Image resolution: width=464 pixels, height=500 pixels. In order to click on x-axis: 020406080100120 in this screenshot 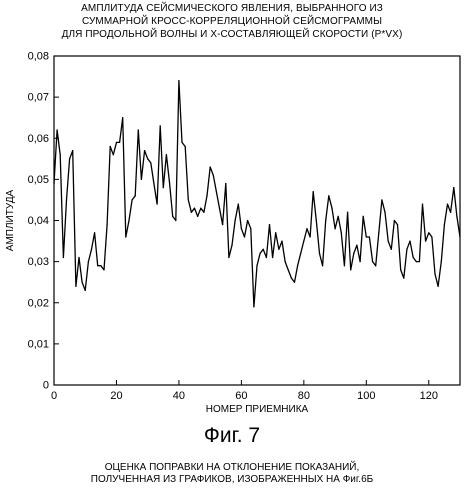, I will do `click(244, 391)`.